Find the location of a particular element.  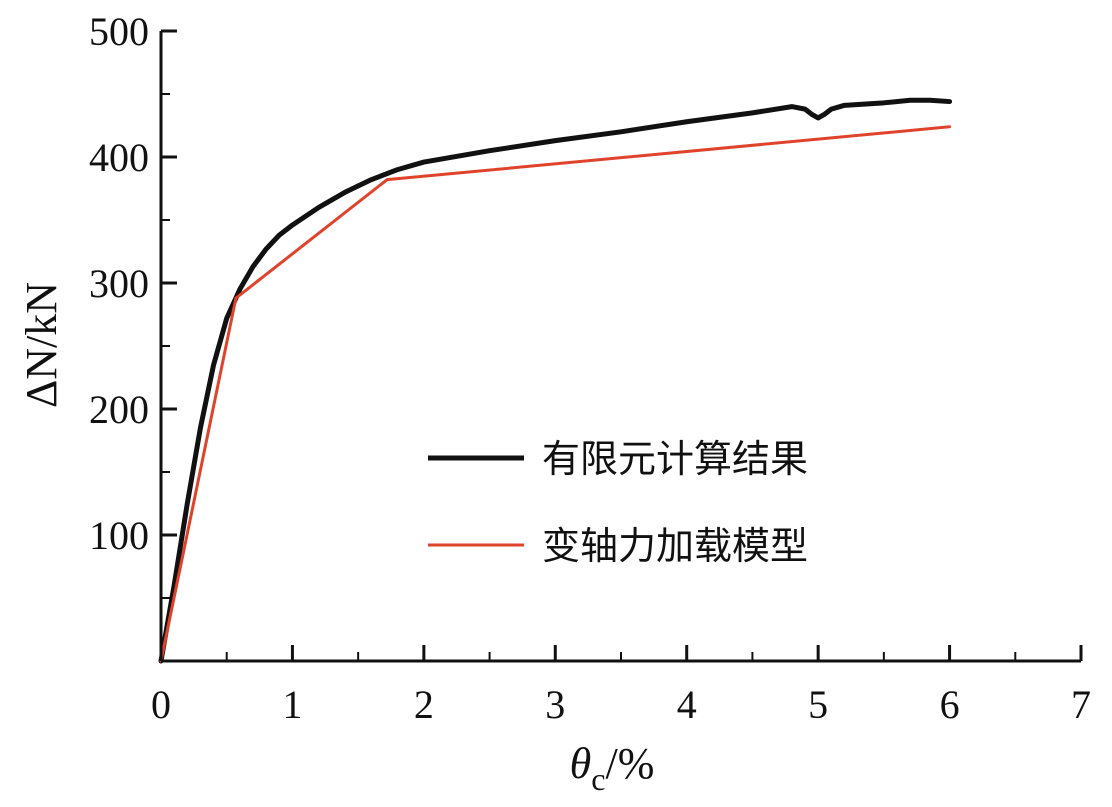

y-axis-title: ΔN/kN is located at coordinates (41, 345).